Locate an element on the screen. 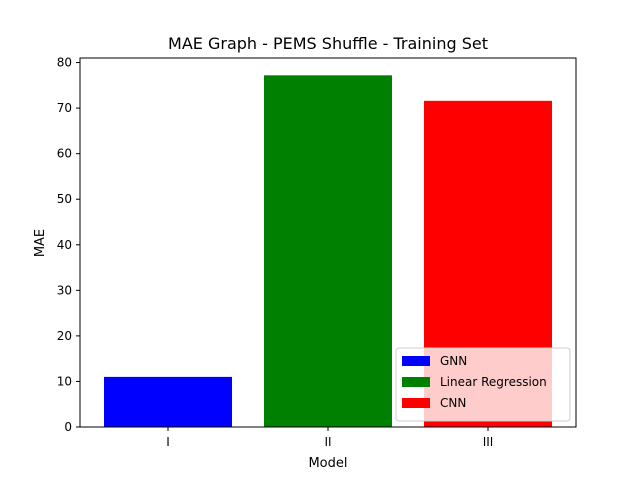 Image resolution: width=640 pixels, height=480 pixels. x-tick-label: I is located at coordinates (168, 442).